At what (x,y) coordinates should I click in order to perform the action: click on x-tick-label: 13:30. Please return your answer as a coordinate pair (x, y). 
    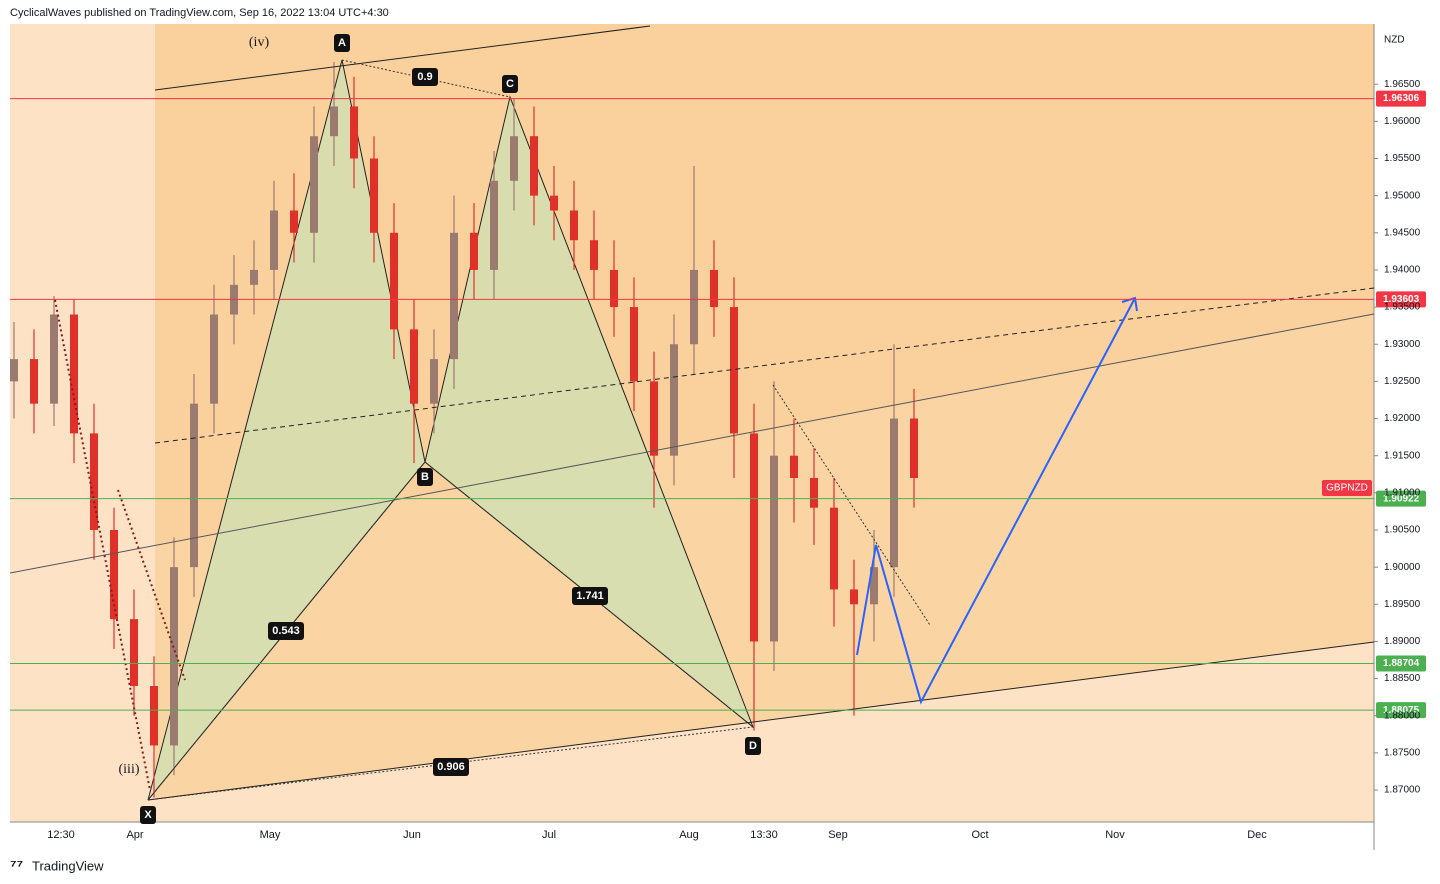
    Looking at the image, I should click on (764, 835).